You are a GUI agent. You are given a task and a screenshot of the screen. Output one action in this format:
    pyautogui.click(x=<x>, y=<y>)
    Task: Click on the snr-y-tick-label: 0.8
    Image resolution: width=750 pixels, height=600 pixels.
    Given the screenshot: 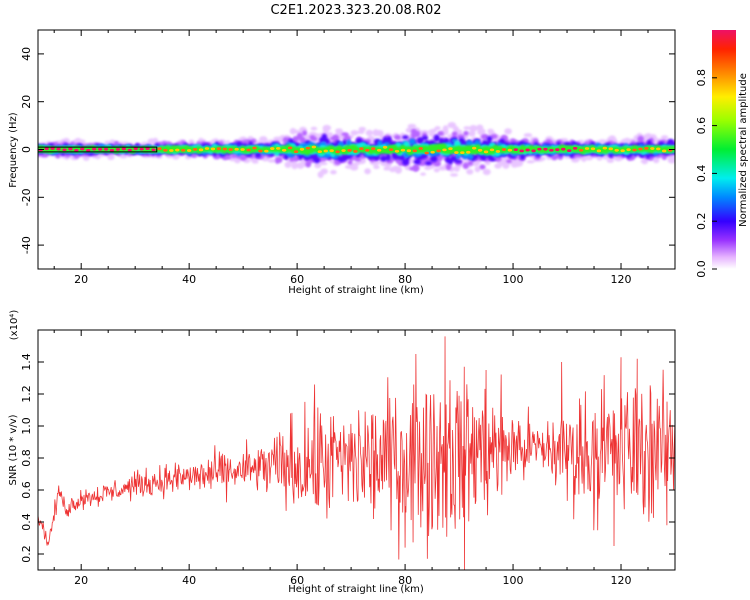 What is the action you would take?
    pyautogui.click(x=26, y=458)
    